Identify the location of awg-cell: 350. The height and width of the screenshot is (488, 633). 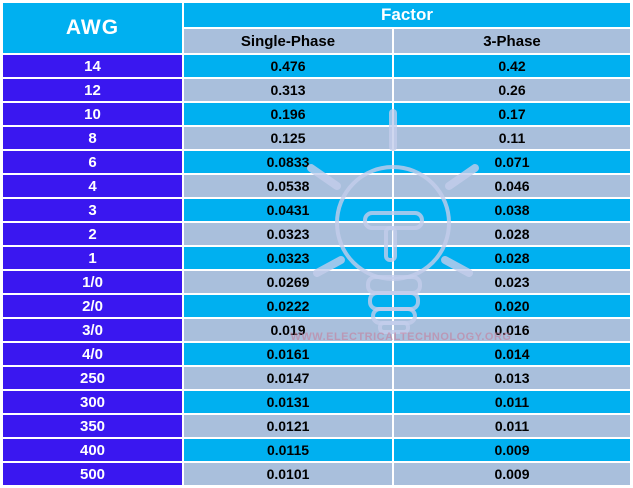
(92, 426).